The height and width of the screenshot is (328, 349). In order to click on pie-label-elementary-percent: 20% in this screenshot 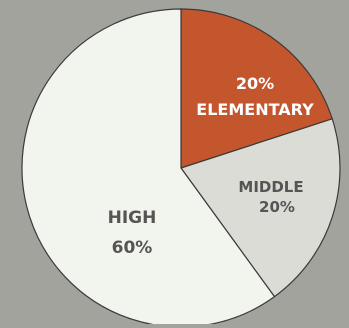, I will do `click(255, 83)`.